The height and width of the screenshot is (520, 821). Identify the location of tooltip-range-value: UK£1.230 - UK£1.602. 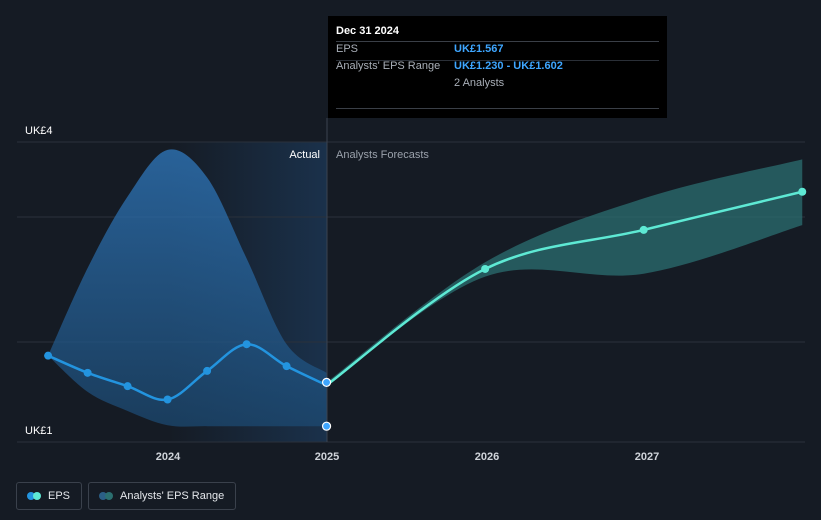
(508, 66).